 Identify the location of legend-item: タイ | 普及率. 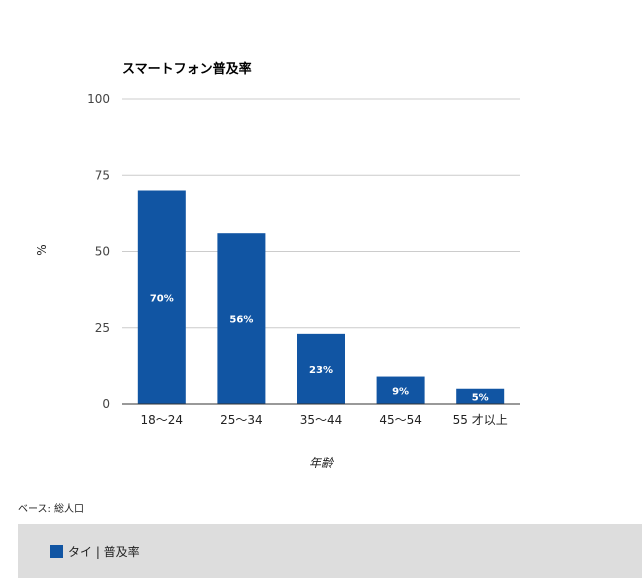
(95, 551).